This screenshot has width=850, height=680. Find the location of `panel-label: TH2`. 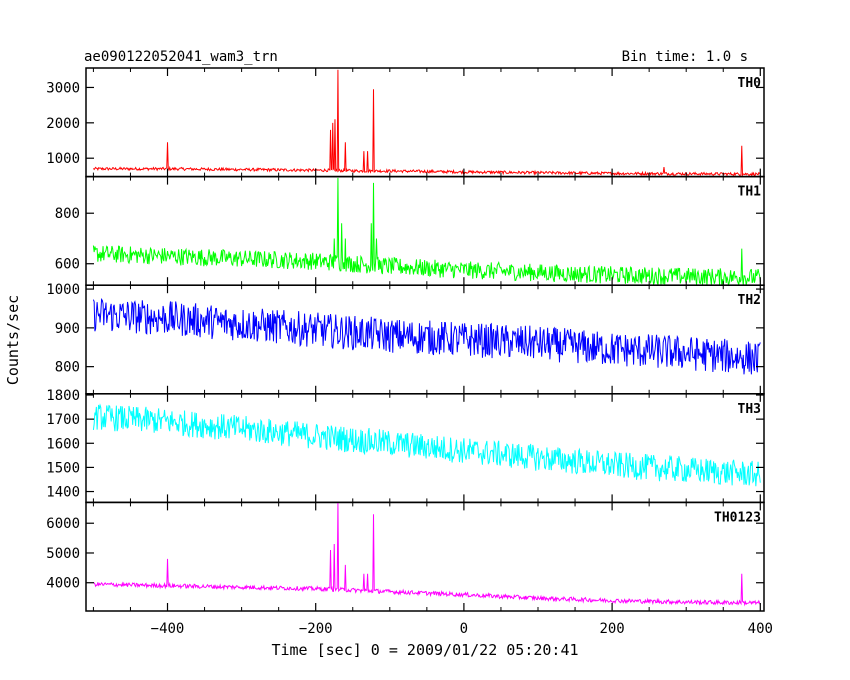

panel-label: TH2 is located at coordinates (749, 300).